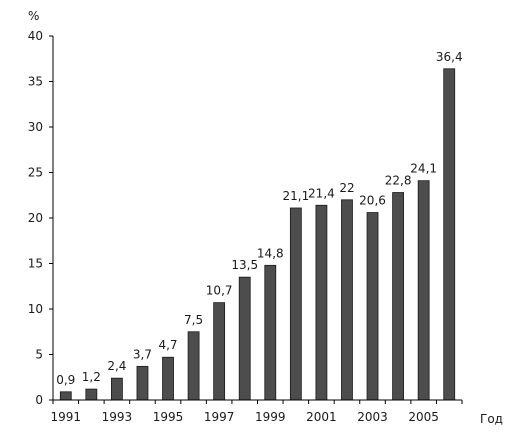 The image size is (518, 432). What do you see at coordinates (65, 380) in the screenshot?
I see `bar-value-label: 0,9` at bounding box center [65, 380].